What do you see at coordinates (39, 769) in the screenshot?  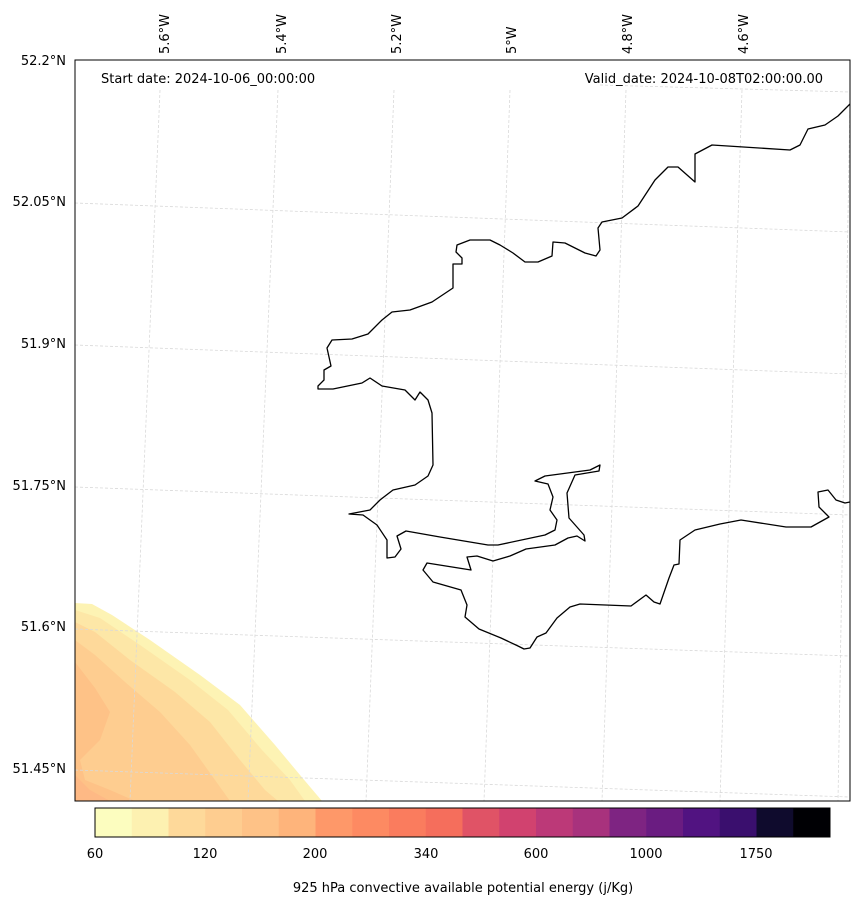 I see `lat-label-51.45N: 51.45°N` at bounding box center [39, 769].